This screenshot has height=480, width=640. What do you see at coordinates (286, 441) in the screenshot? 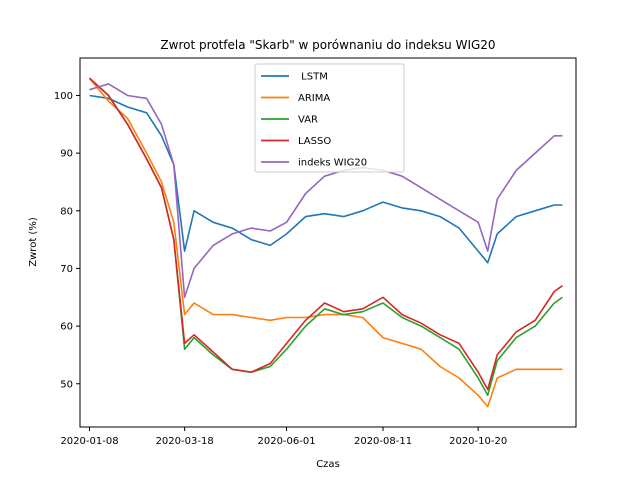
I see `x-tick-label: 2020-06-01` at bounding box center [286, 441].